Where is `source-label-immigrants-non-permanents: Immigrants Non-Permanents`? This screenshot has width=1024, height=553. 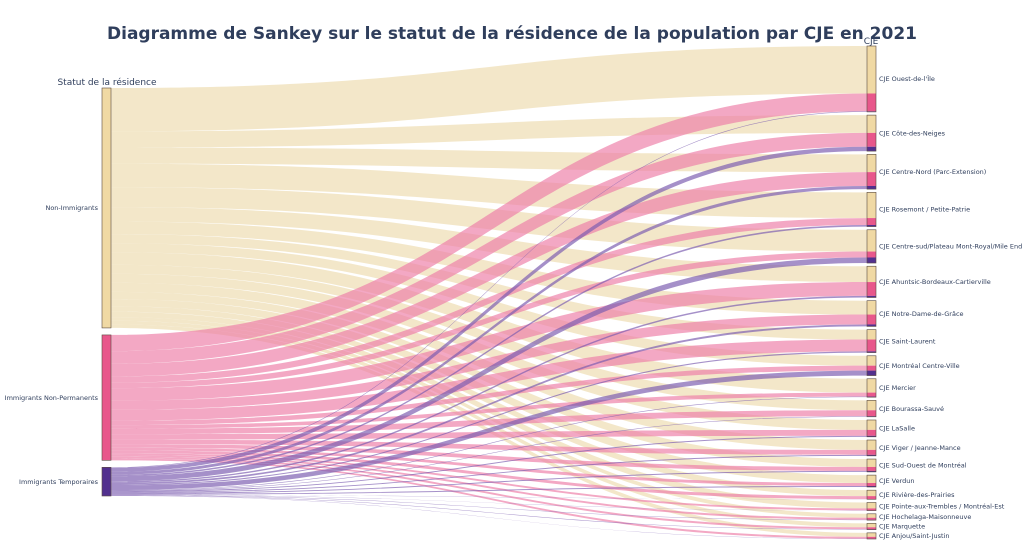 source-label-immigrants-non-permanents: Immigrants Non-Permanents is located at coordinates (52, 398).